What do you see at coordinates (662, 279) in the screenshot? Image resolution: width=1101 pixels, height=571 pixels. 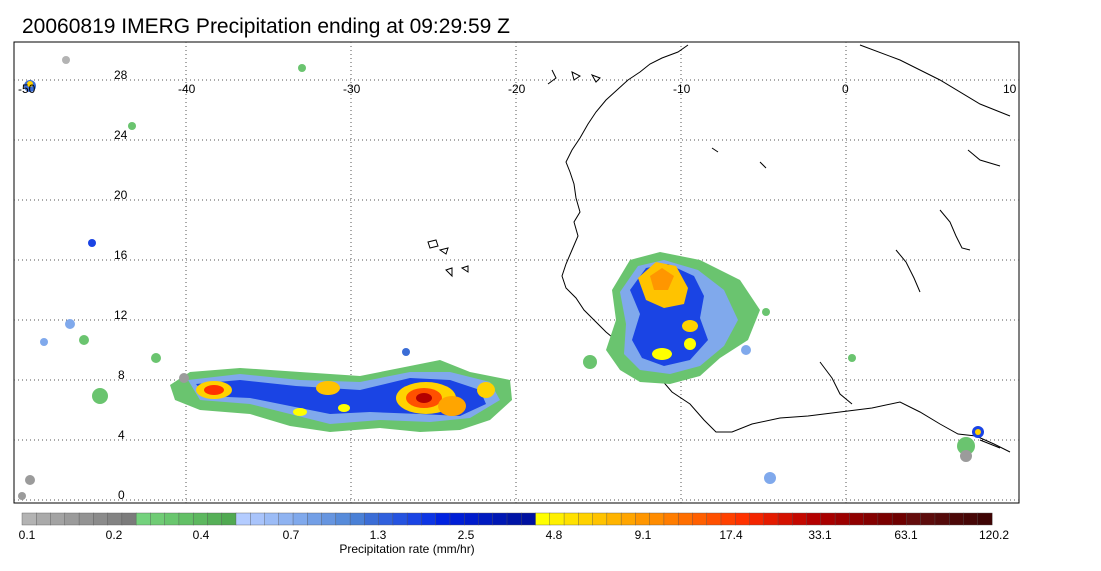 I see `rain-core-8-heavy` at bounding box center [662, 279].